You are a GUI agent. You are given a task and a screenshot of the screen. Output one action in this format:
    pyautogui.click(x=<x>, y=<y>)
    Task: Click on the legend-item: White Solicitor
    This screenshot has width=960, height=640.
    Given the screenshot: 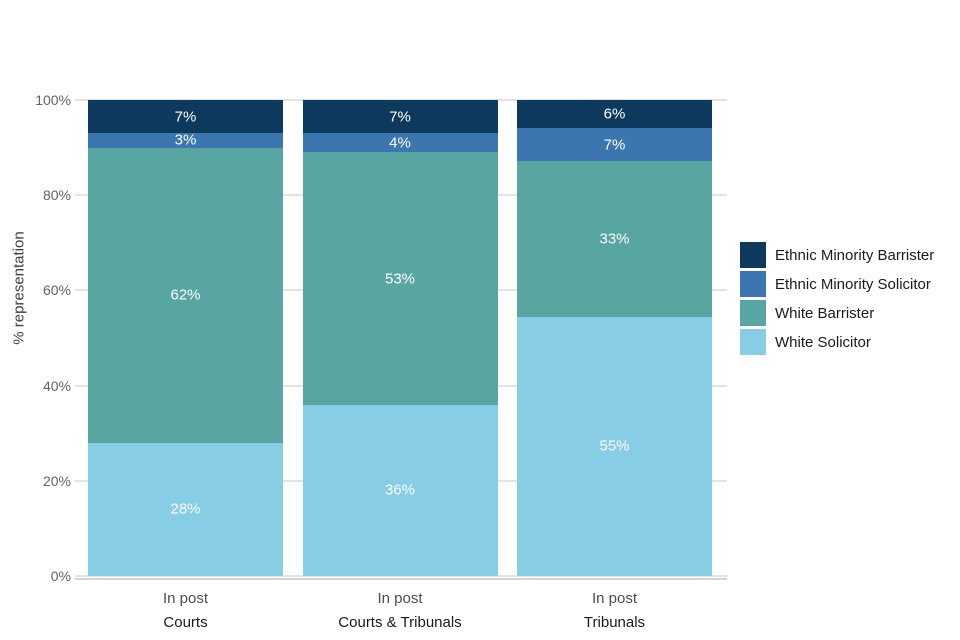 What is the action you would take?
    pyautogui.click(x=837, y=342)
    